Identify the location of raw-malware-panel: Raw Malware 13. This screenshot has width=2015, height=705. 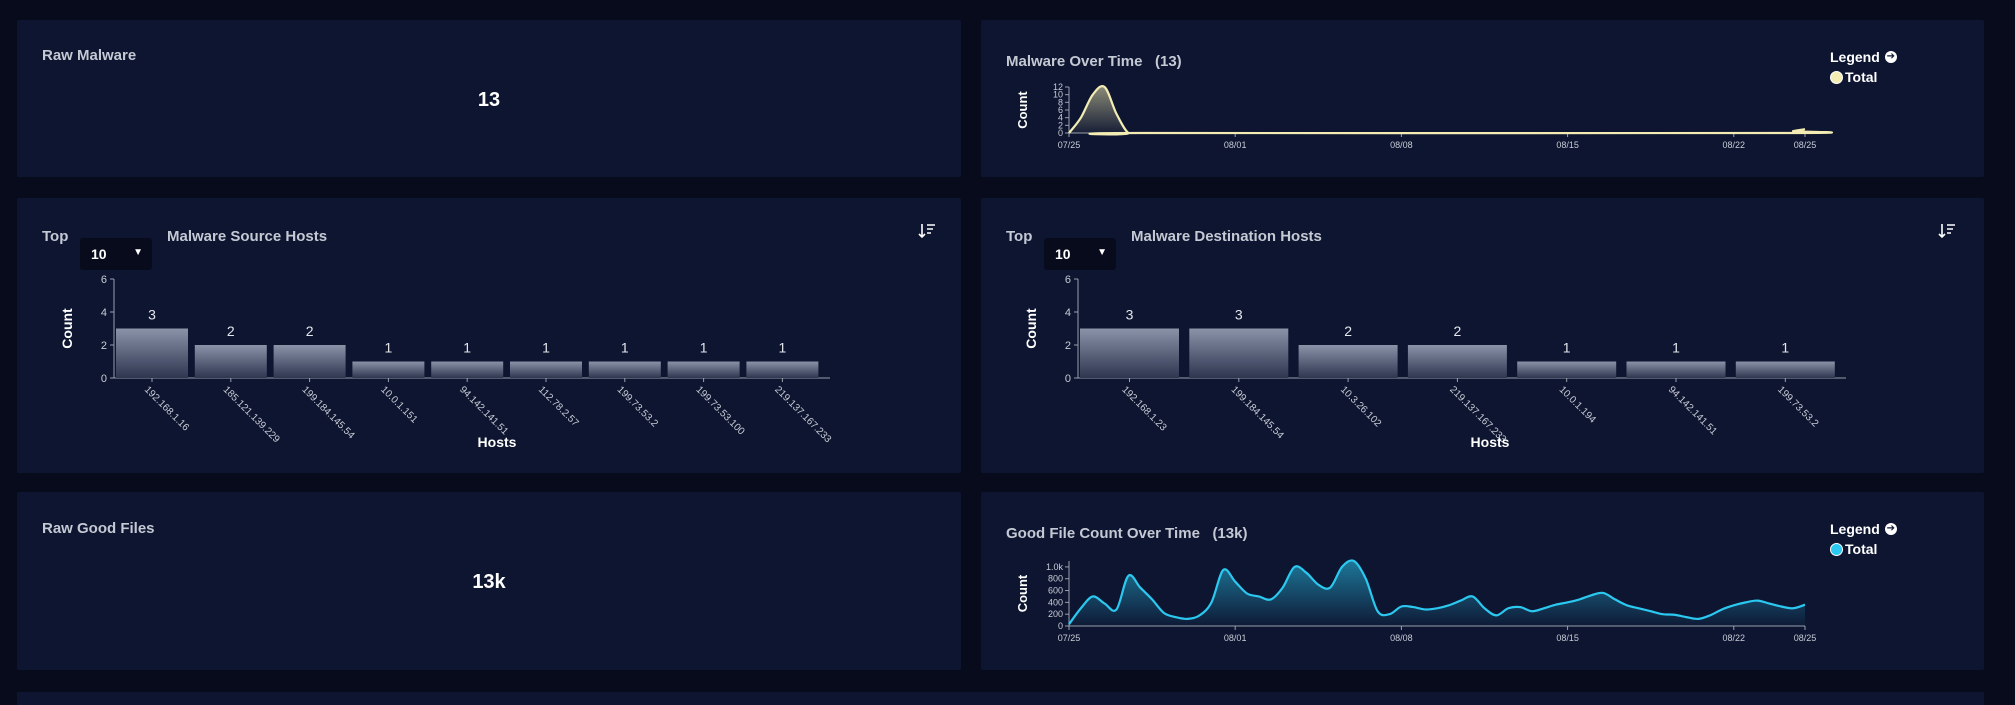
(489, 98).